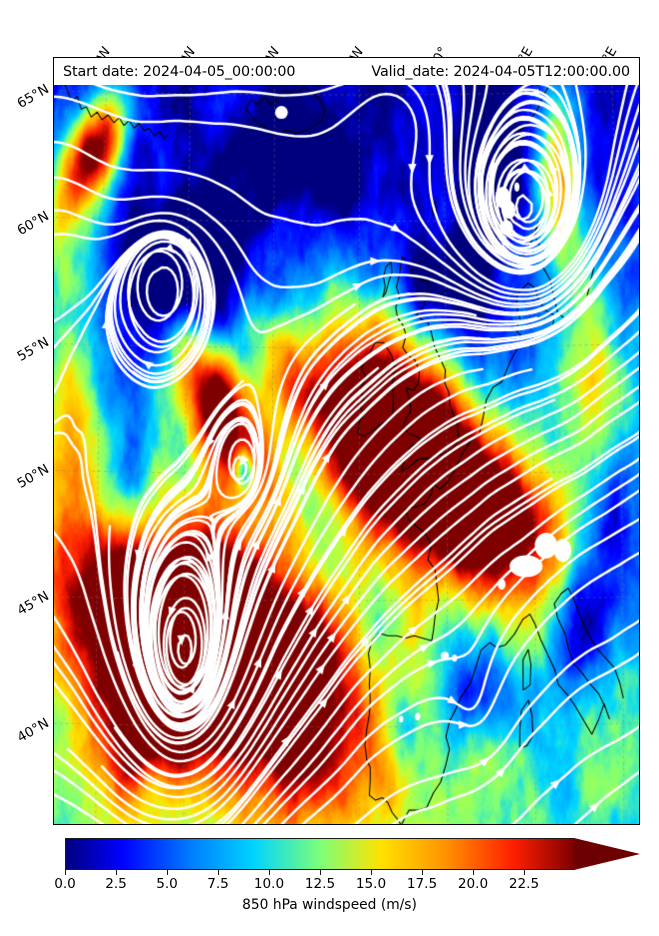  What do you see at coordinates (500, 71) in the screenshot?
I see `valid-date-label: Valid_date: 2024-04-05T12:00:00.00` at bounding box center [500, 71].